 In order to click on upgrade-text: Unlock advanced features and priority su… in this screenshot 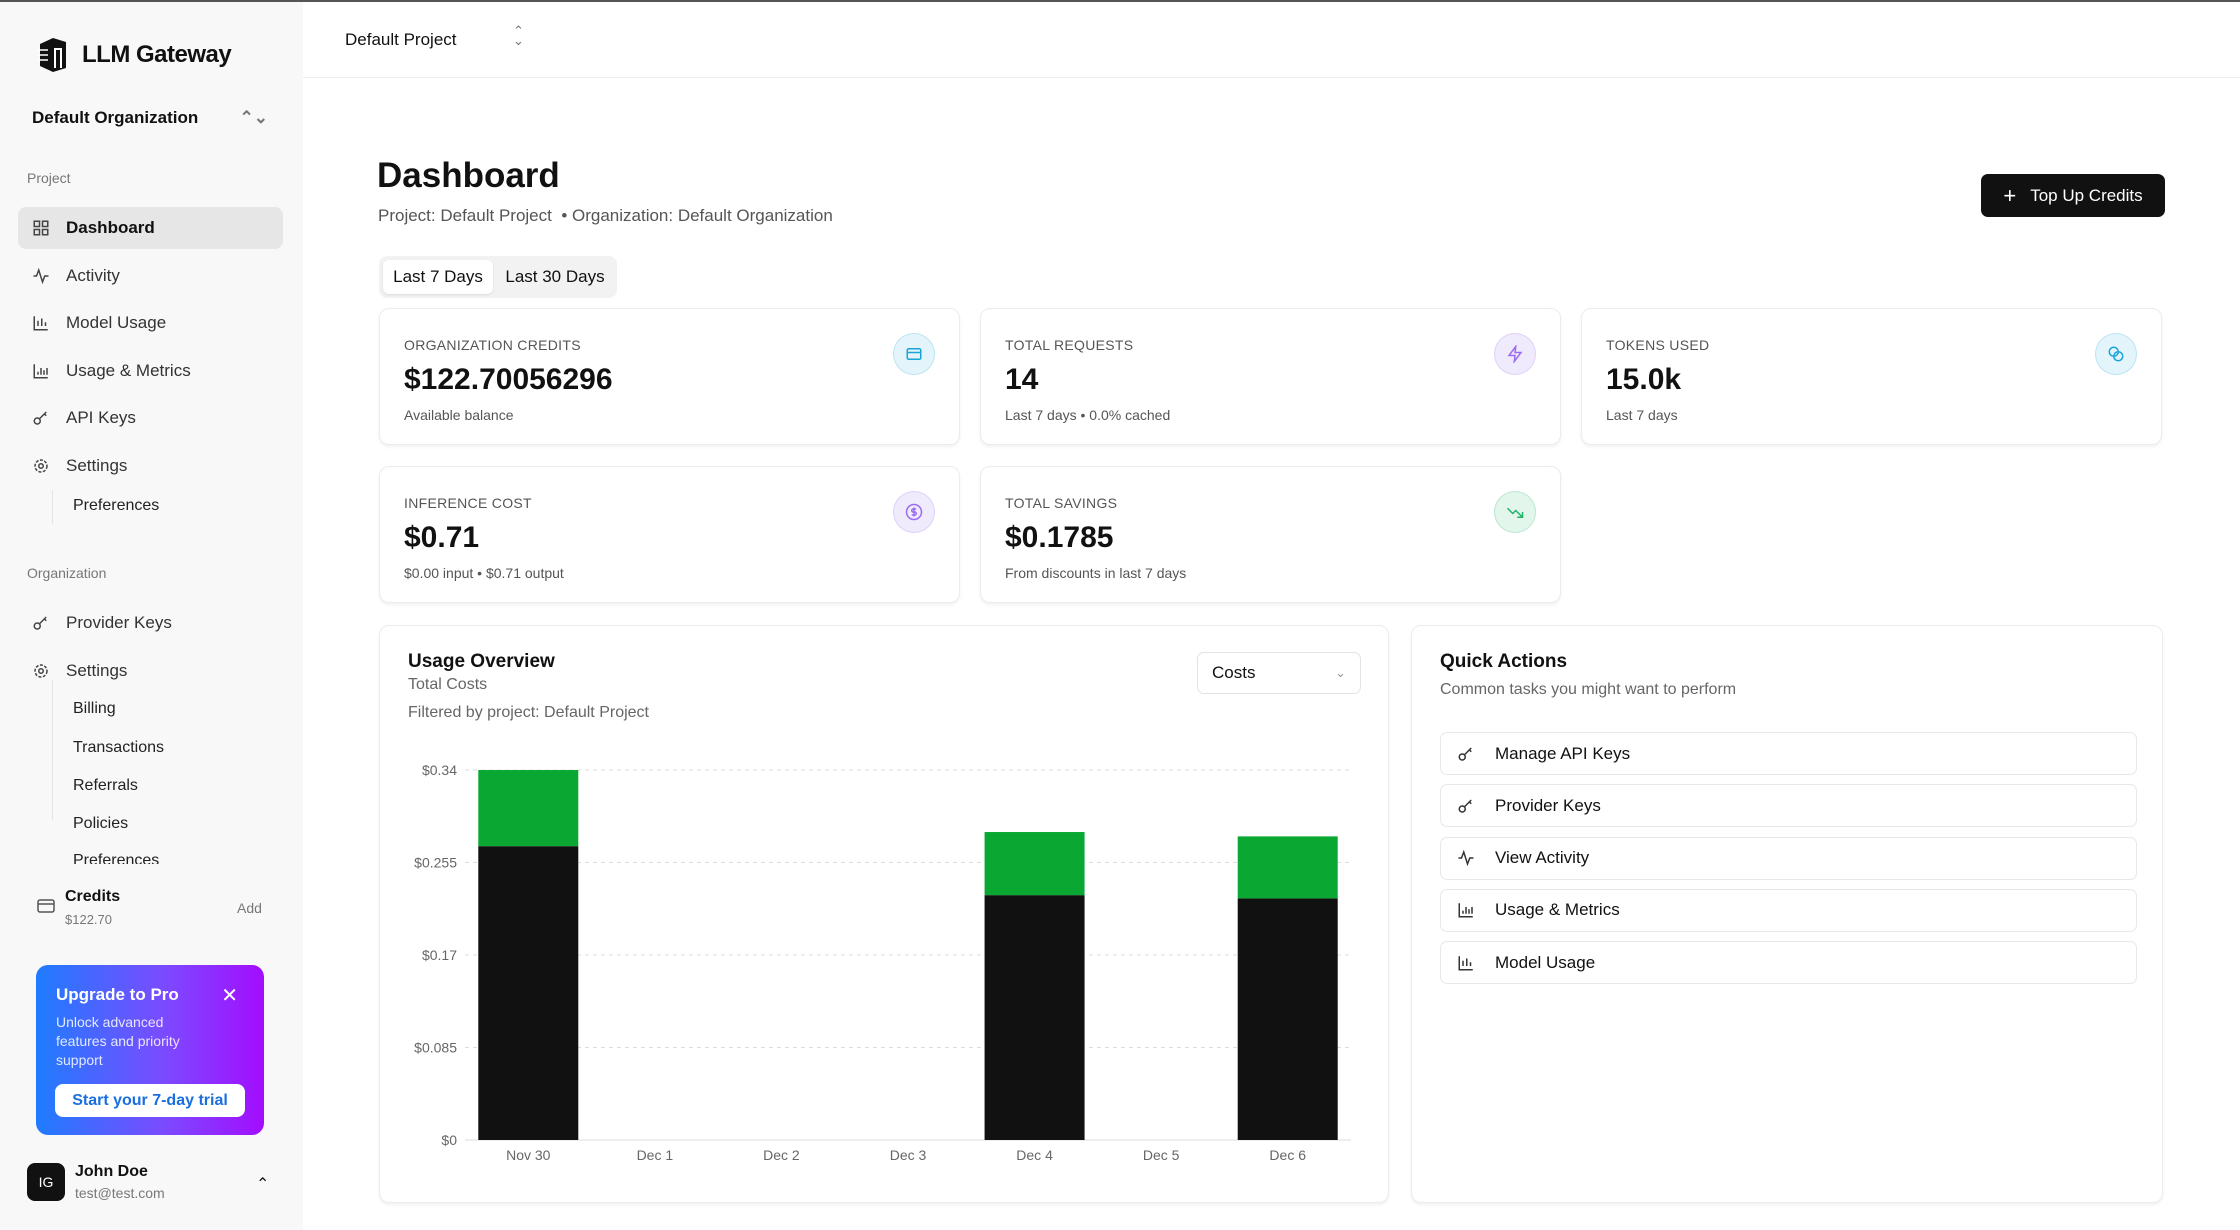, I will do `click(118, 1041)`.